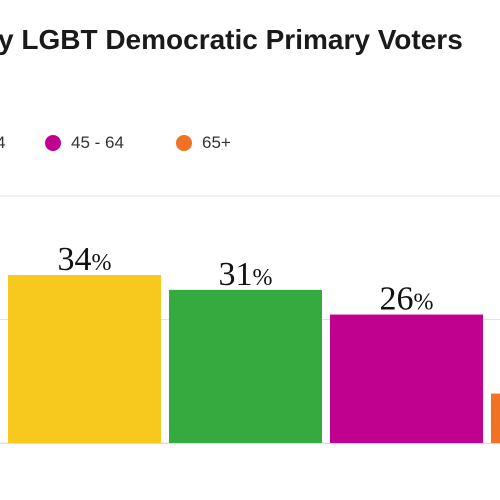 The height and width of the screenshot is (500, 500). What do you see at coordinates (85, 259) in the screenshot?
I see `data-label: 34%` at bounding box center [85, 259].